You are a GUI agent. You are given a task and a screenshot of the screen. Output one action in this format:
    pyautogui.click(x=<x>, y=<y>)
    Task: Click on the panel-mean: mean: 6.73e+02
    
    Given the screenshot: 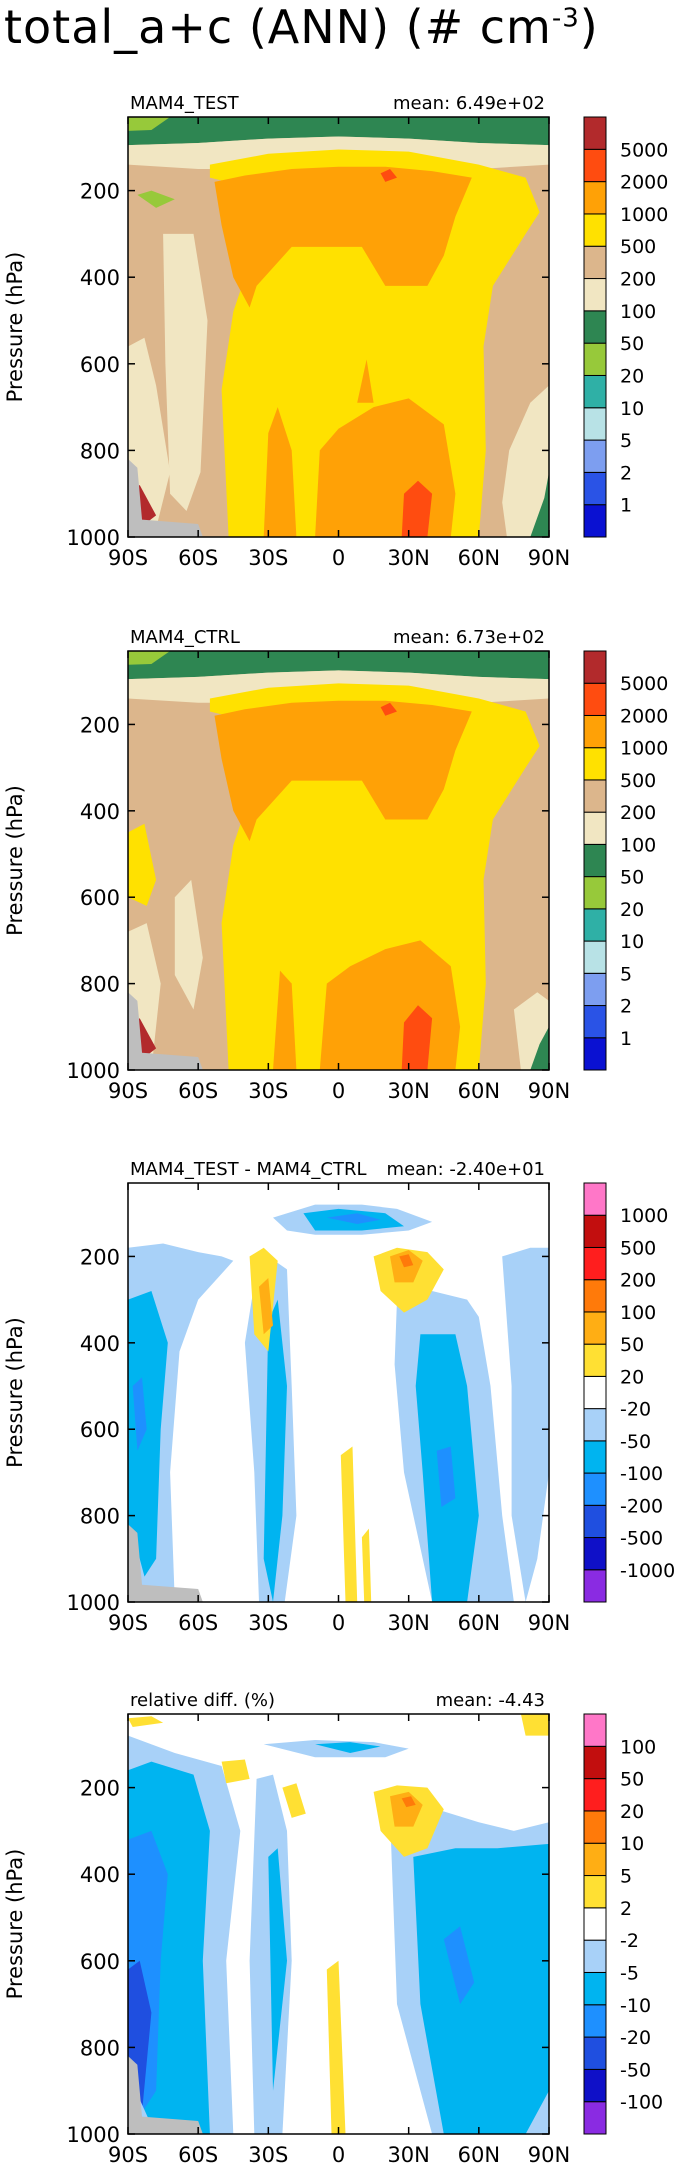 What is the action you would take?
    pyautogui.click(x=469, y=637)
    